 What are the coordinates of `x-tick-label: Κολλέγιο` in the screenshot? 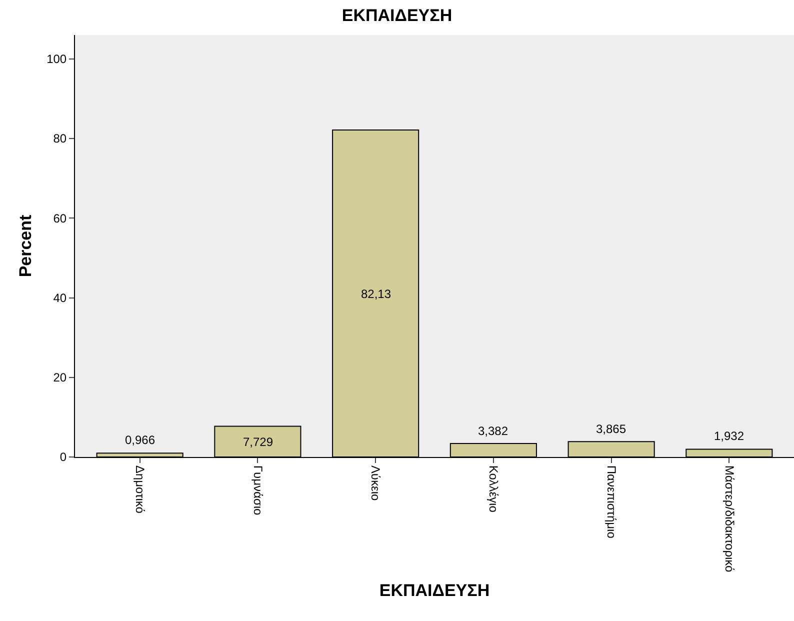 It's located at (493, 489).